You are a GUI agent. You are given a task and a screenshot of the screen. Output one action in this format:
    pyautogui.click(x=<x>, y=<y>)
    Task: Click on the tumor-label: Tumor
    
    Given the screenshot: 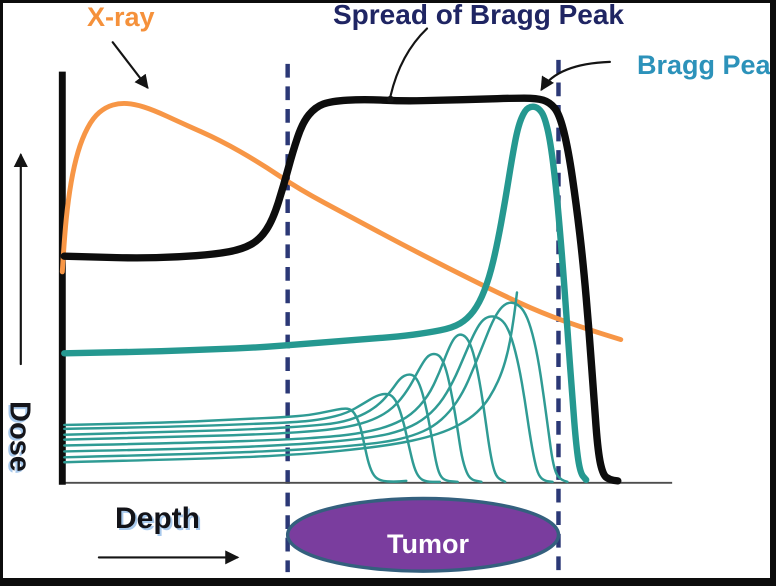 What is the action you would take?
    pyautogui.click(x=428, y=544)
    